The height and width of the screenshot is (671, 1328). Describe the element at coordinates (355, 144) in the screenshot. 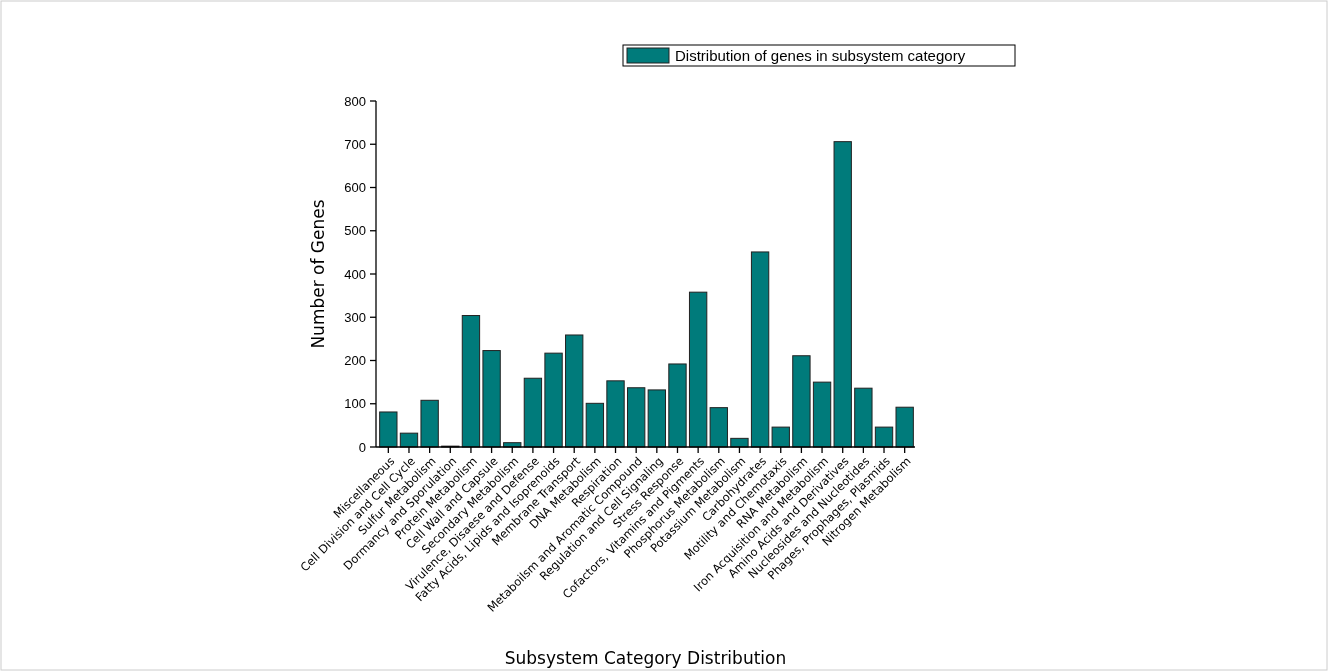

I see `y-tick-label: 700` at that location.